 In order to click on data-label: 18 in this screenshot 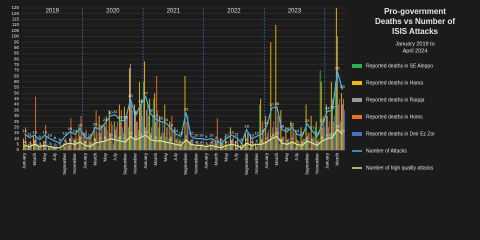, I will do `click(337, 126)`.